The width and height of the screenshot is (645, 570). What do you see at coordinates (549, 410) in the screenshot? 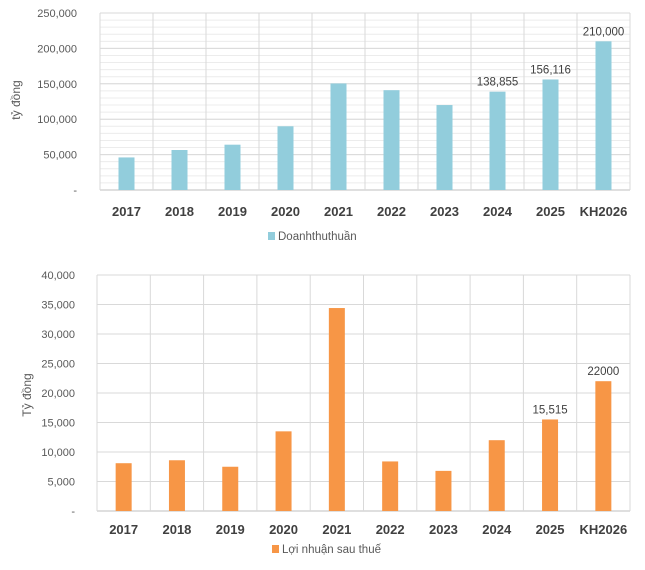
I see `chart2-data-label: 15,515` at bounding box center [549, 410].